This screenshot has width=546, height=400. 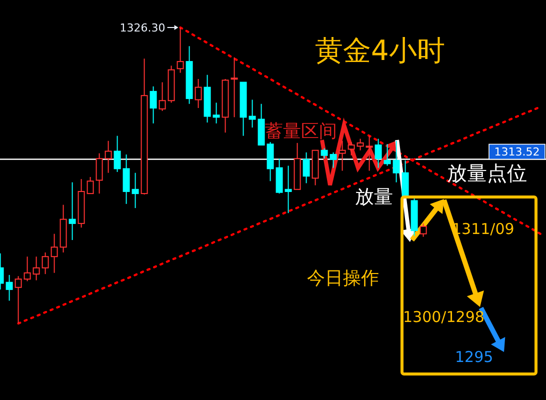 What do you see at coordinates (443, 317) in the screenshot?
I see `annotation: 1300/1298` at bounding box center [443, 317].